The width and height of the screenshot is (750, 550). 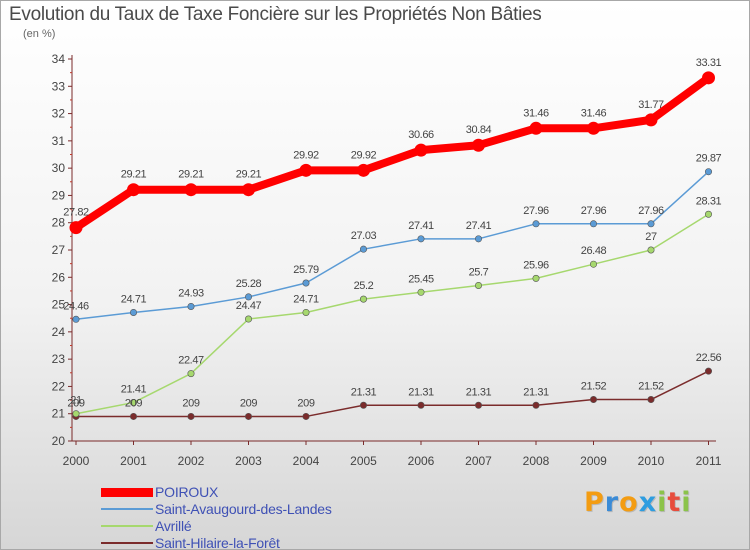 I want to click on data-label: 21, so click(x=76, y=401).